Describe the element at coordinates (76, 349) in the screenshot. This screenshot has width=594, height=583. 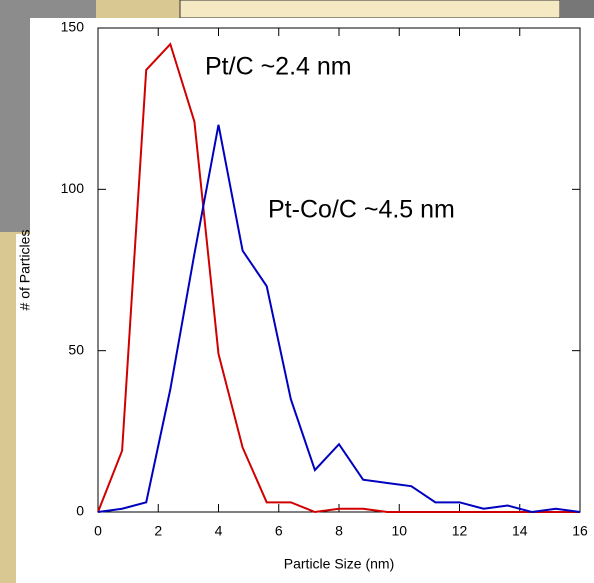
I see `y-tick-label: 50` at that location.